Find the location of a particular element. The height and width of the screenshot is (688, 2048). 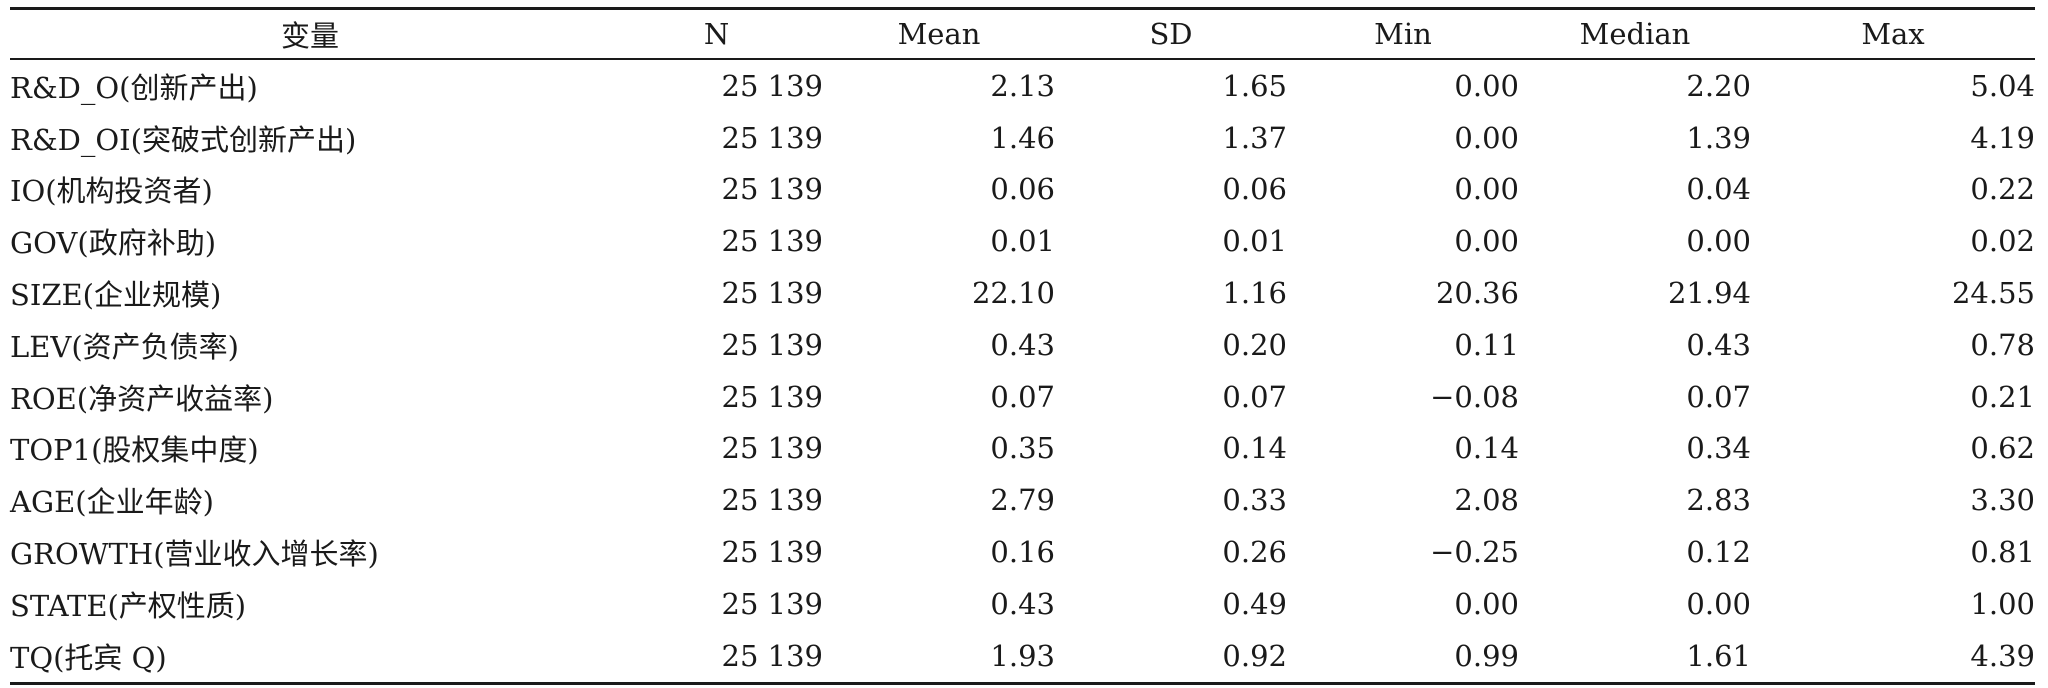

max-cell: 0.02 is located at coordinates (2002, 241).